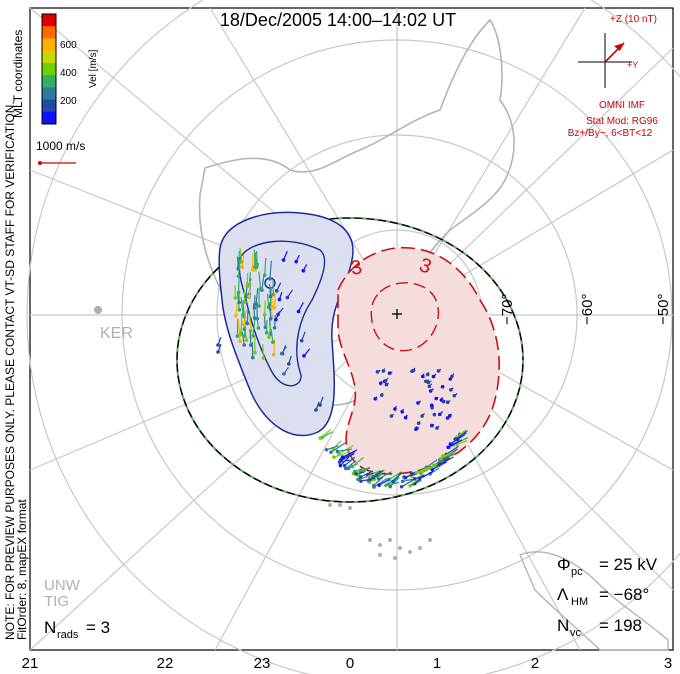 Image resolution: width=680 pixels, height=674 pixels. Describe the element at coordinates (262, 663) in the screenshot. I see `mlt-tick-23: 23` at that location.